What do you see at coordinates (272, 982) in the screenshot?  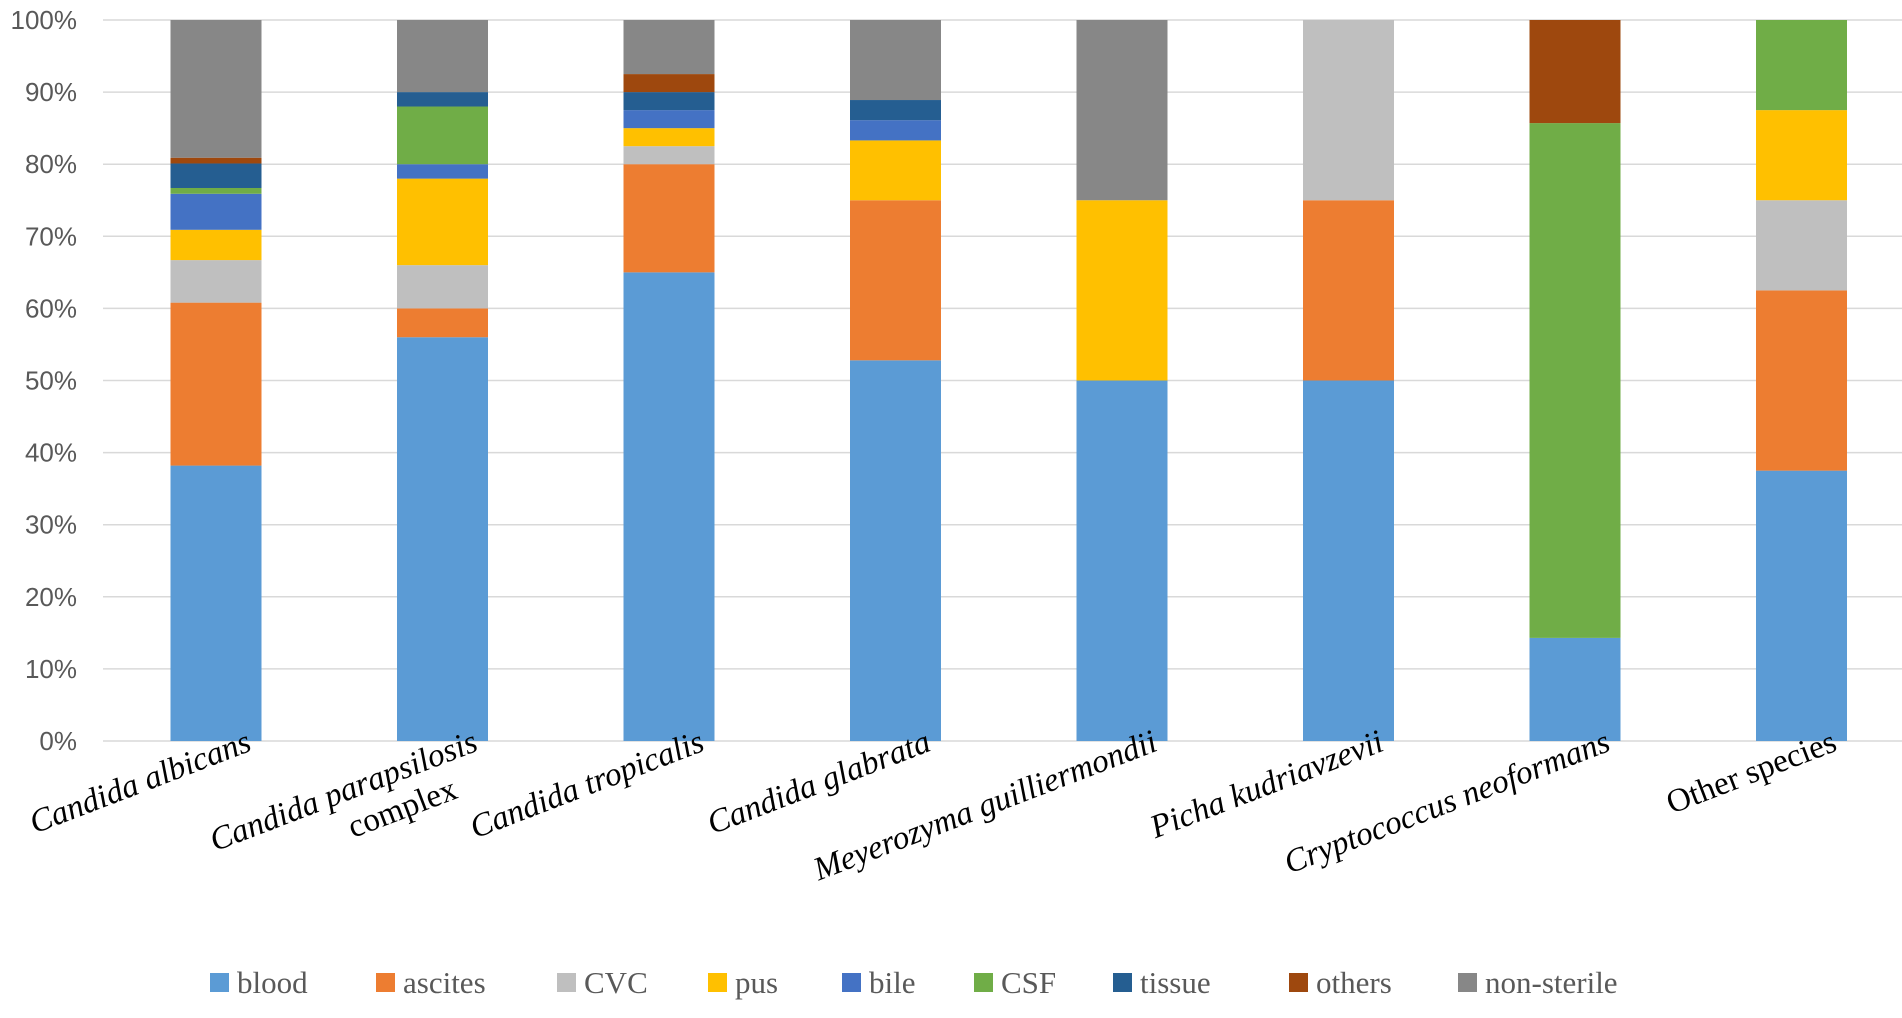 I see `legend-label: blood` at bounding box center [272, 982].